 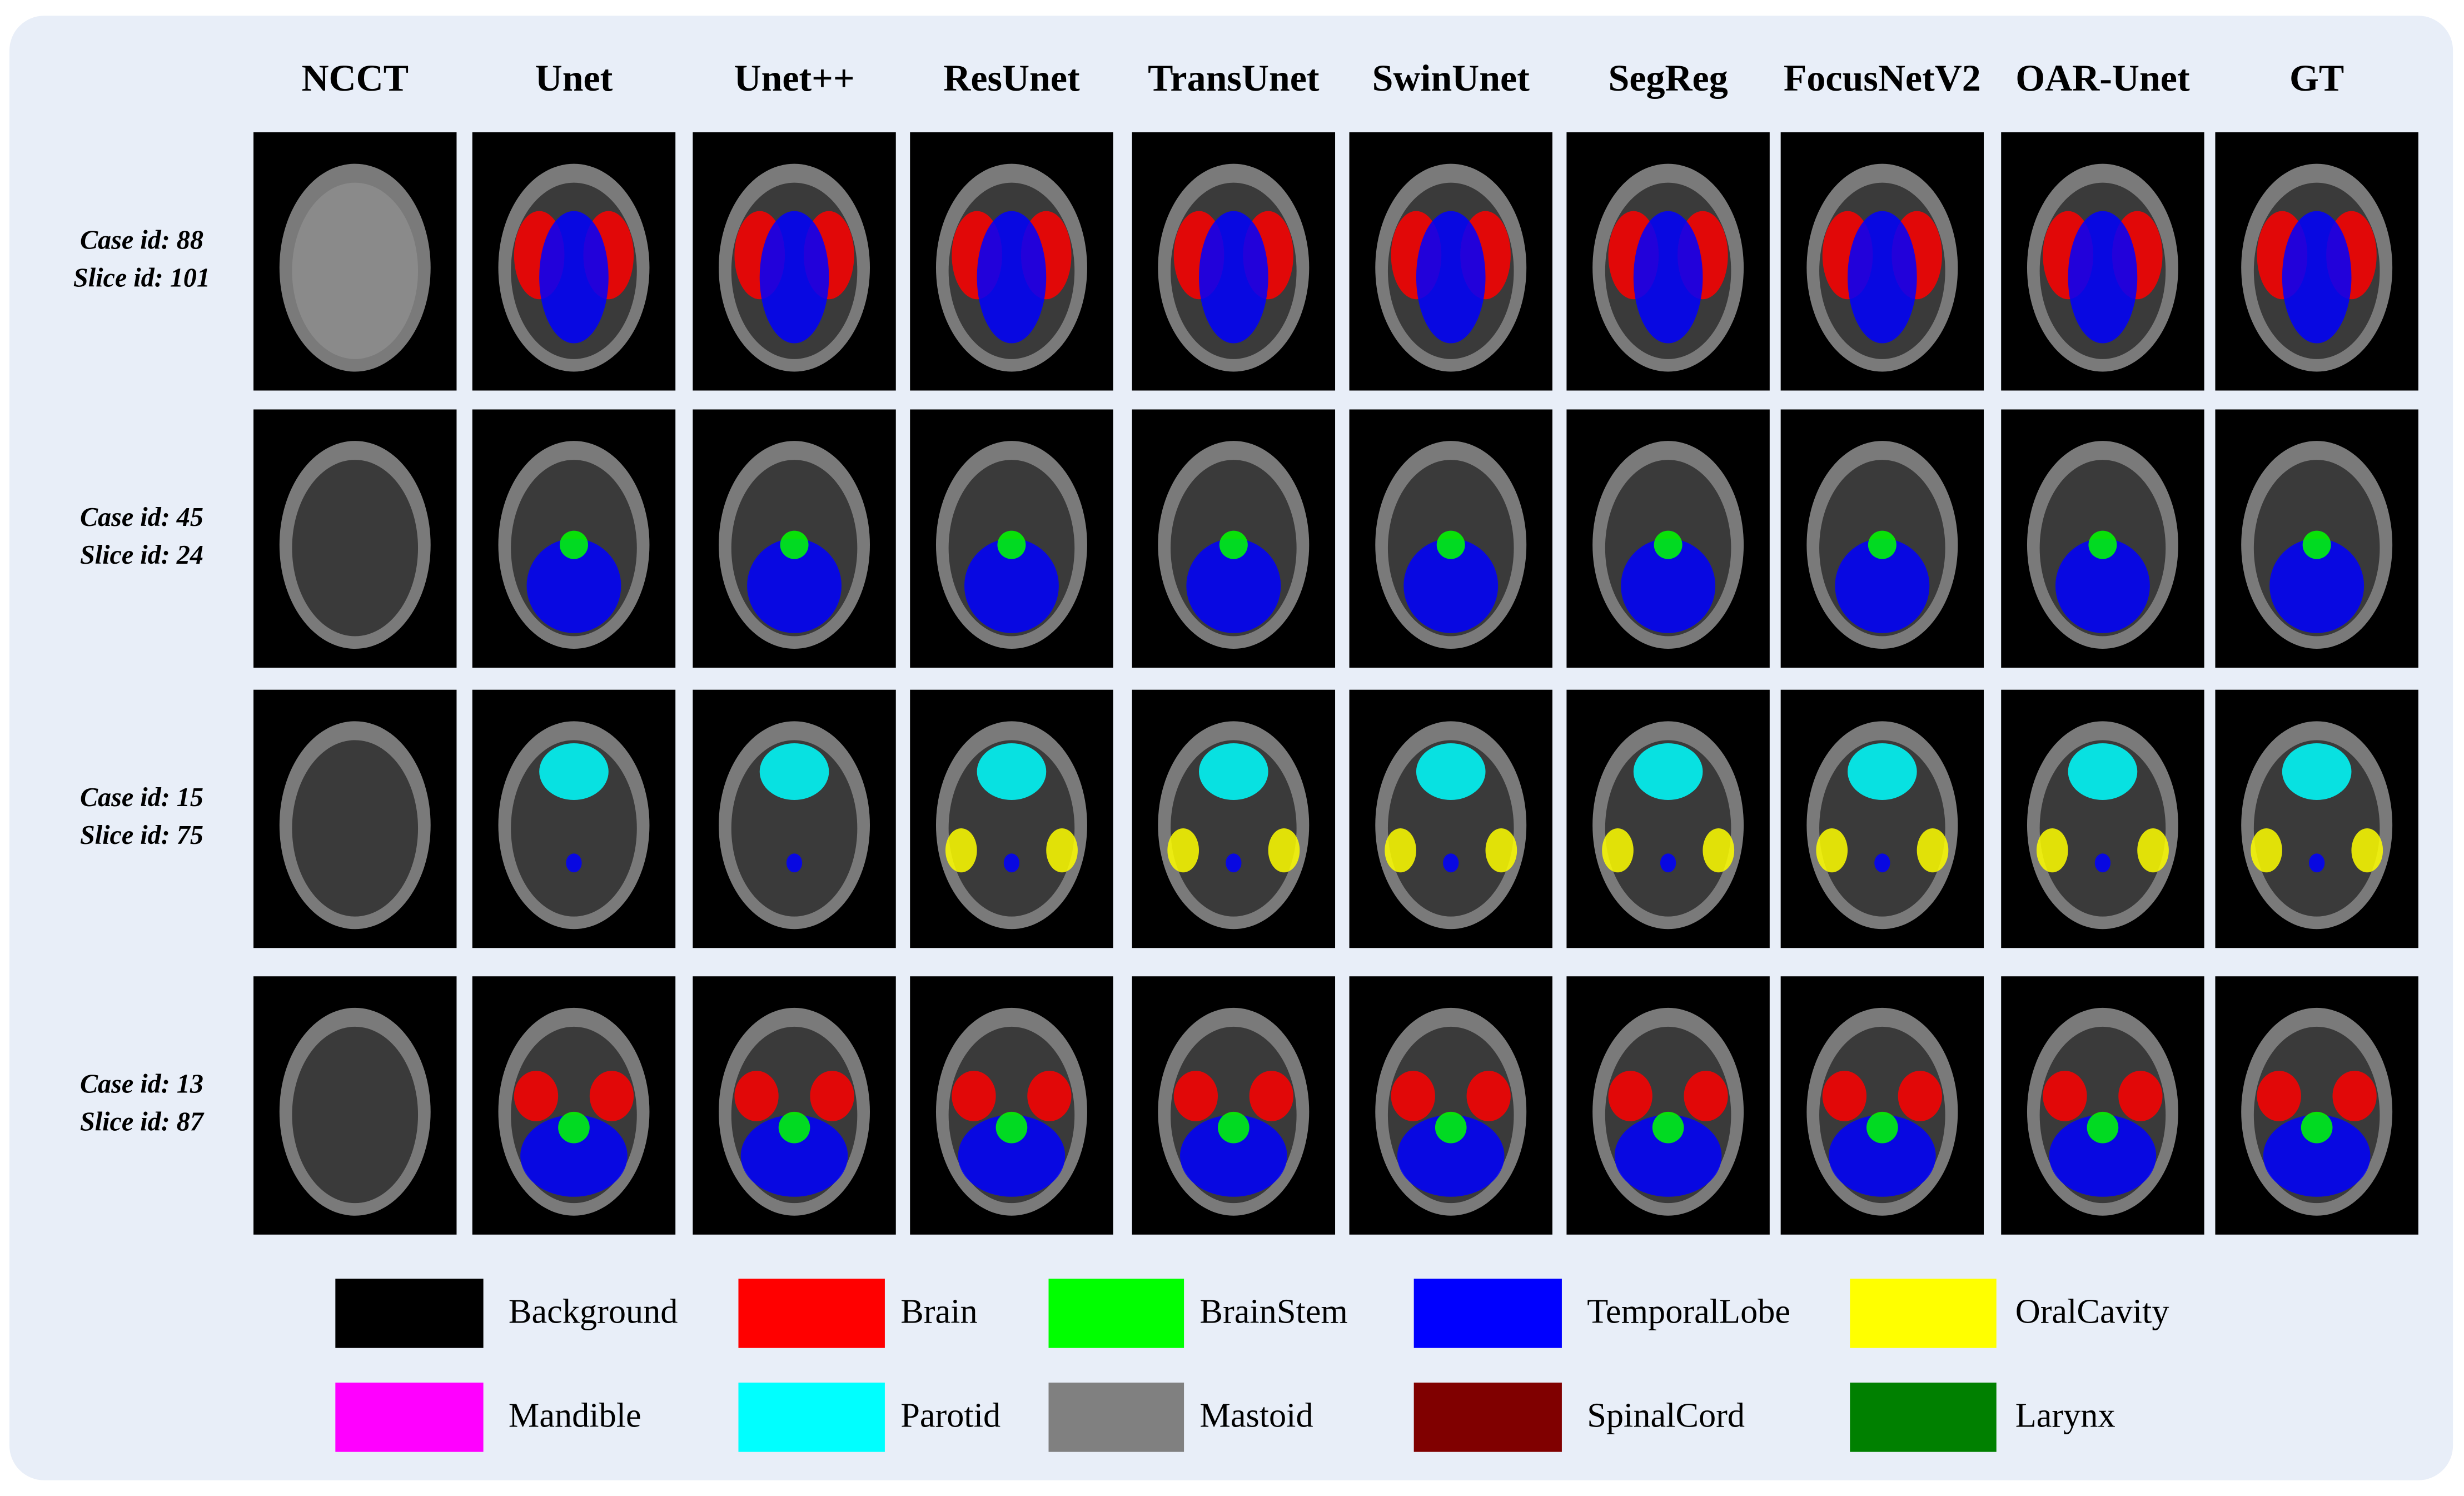 I want to click on legend-label: Mandible, so click(x=575, y=1415).